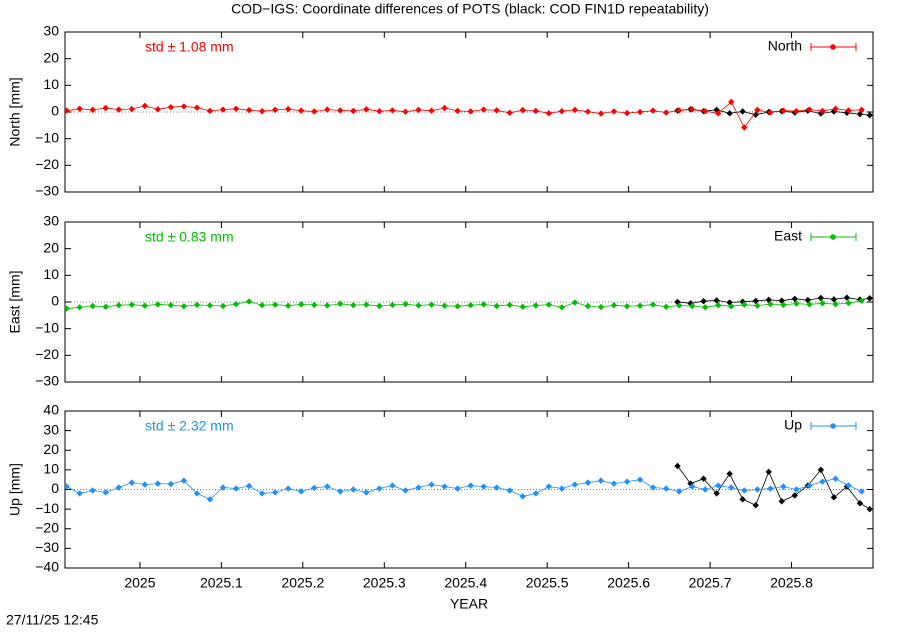 The height and width of the screenshot is (635, 900). Describe the element at coordinates (469, 604) in the screenshot. I see `x-axis-label: YEAR` at that location.